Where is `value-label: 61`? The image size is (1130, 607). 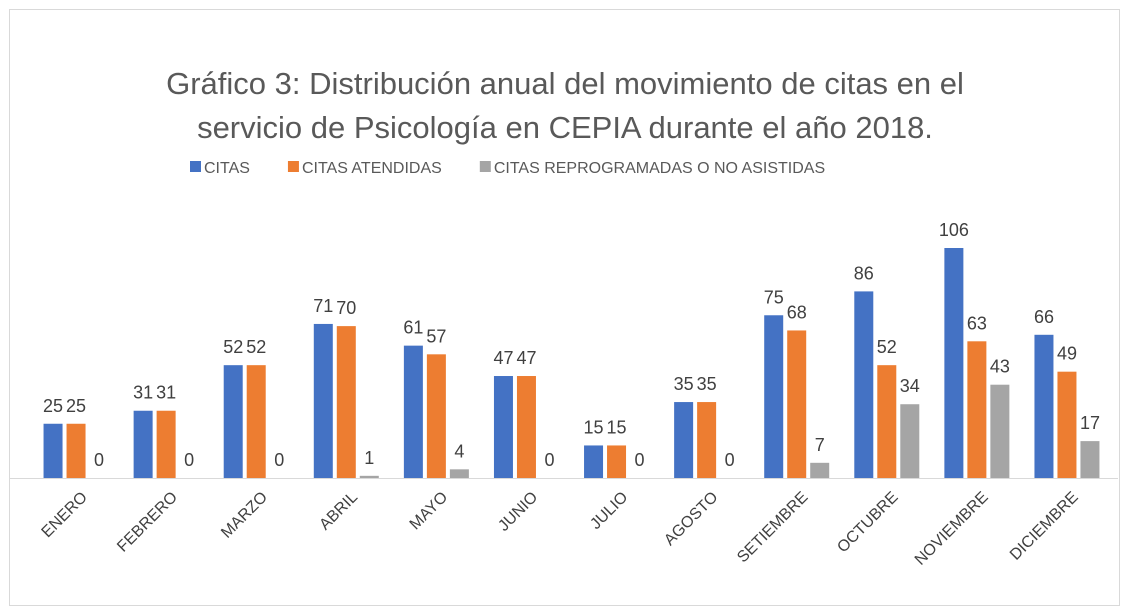
value-label: 61 is located at coordinates (413, 328).